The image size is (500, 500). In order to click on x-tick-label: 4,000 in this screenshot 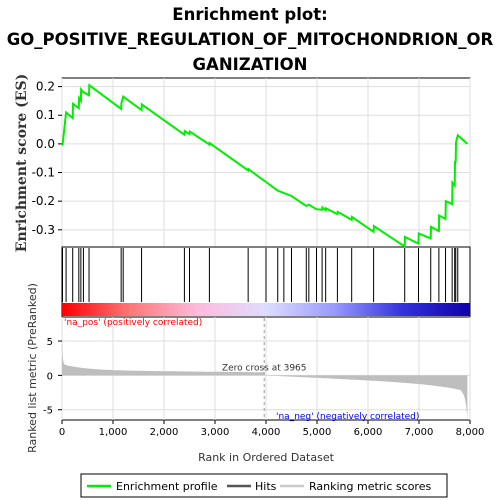, I will do `click(266, 432)`.